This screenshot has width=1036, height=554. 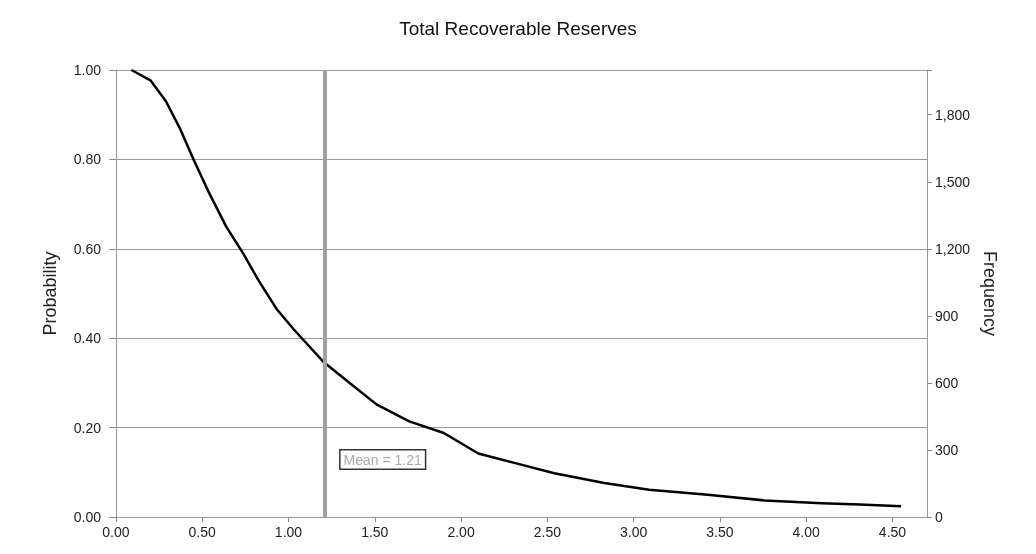 What do you see at coordinates (806, 532) in the screenshot?
I see `x-tick-label: 4.00` at bounding box center [806, 532].